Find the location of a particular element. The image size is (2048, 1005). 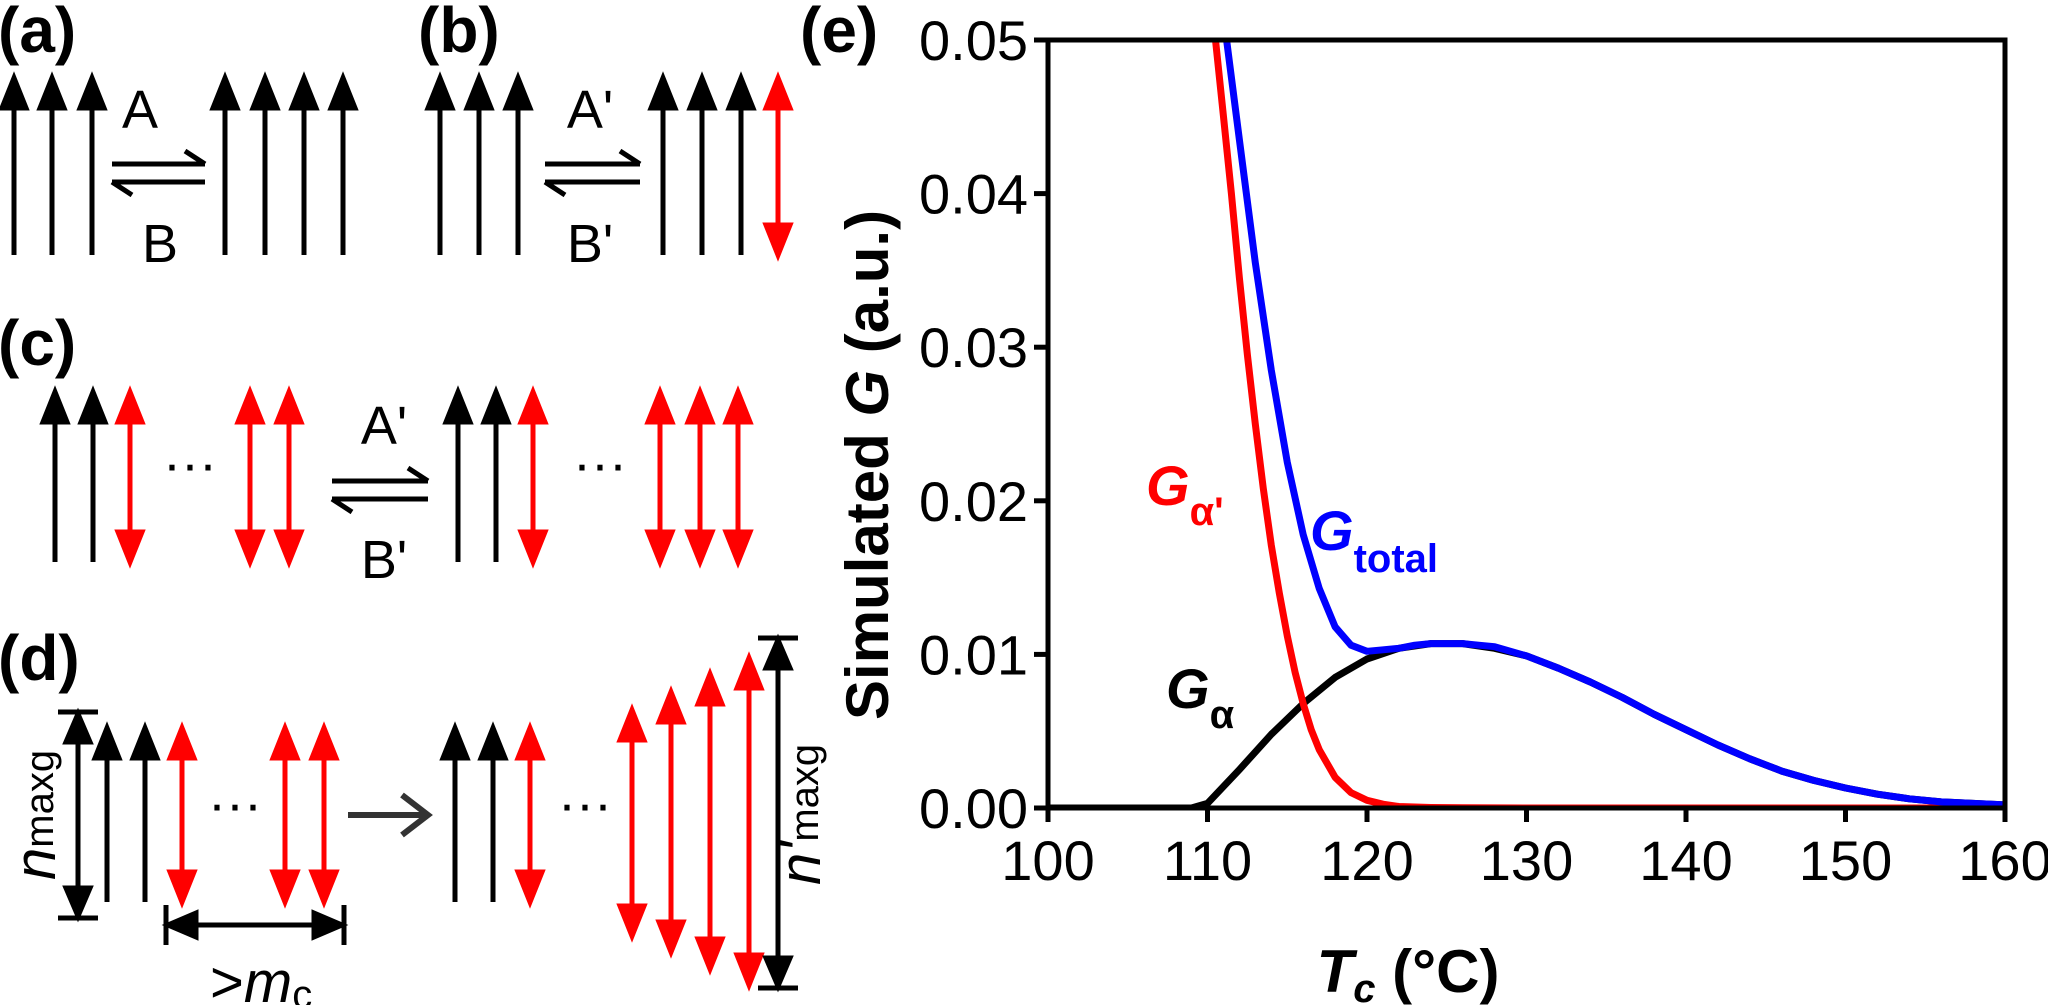

panel-d-right-ellipsis: ··· is located at coordinates (585, 804).